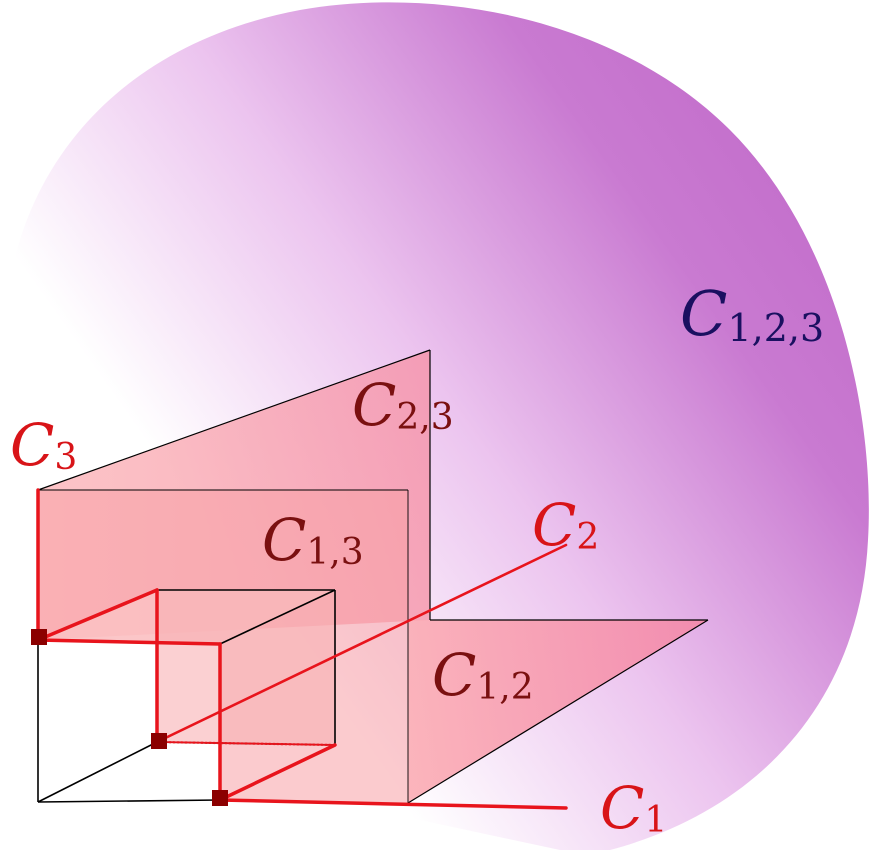 The height and width of the screenshot is (857, 871). Describe the element at coordinates (246, 667) in the screenshot. I see `cube-face-front` at that location.